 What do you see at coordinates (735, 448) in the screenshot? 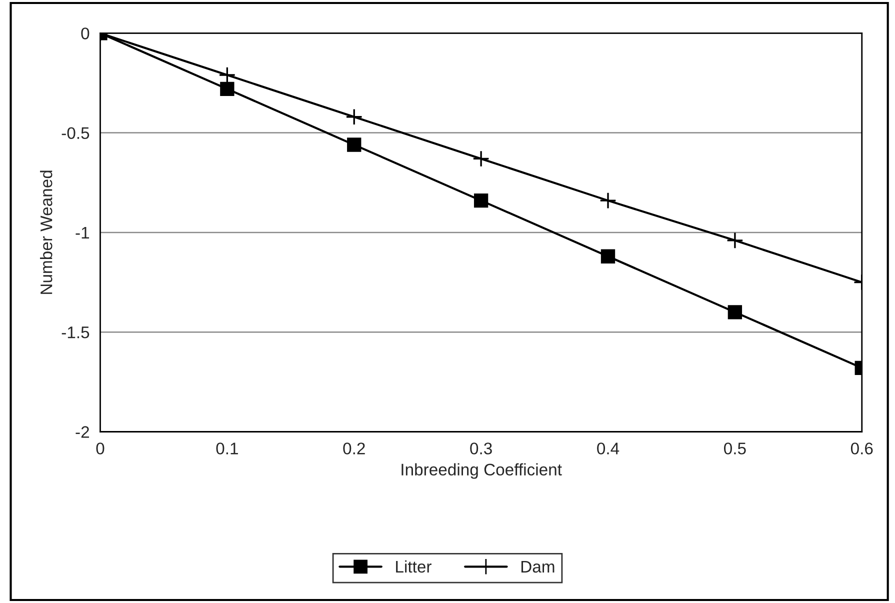
I see `x-tick-label: 0.5` at bounding box center [735, 448].